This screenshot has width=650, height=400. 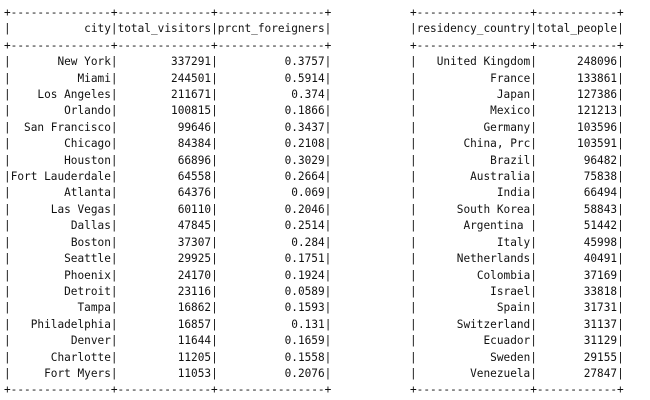 What do you see at coordinates (168, 275) in the screenshot?
I see `table-row: | Phoenix| 24170| 0.1924|` at bounding box center [168, 275].